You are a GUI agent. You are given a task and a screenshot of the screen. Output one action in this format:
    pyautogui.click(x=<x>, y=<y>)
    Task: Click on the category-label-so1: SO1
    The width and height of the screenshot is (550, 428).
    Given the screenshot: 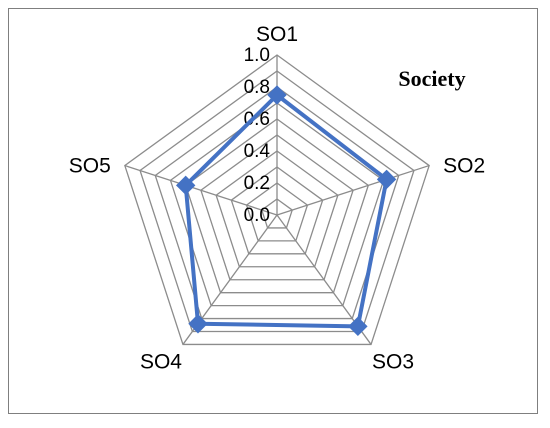 What is the action you would take?
    pyautogui.click(x=277, y=34)
    